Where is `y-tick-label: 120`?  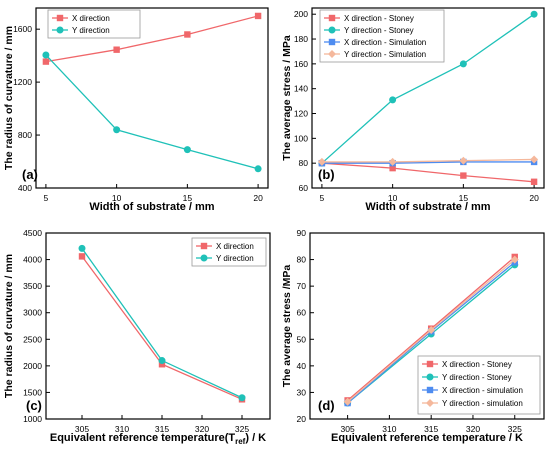
y-tick-label: 120 is located at coordinates (301, 114).